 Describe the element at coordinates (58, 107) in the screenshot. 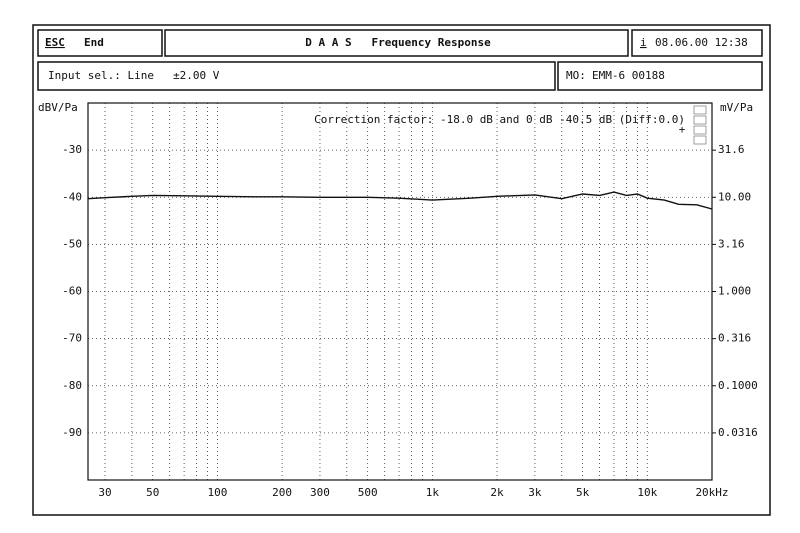

I see `y-axis-label: dBV/Pa` at that location.